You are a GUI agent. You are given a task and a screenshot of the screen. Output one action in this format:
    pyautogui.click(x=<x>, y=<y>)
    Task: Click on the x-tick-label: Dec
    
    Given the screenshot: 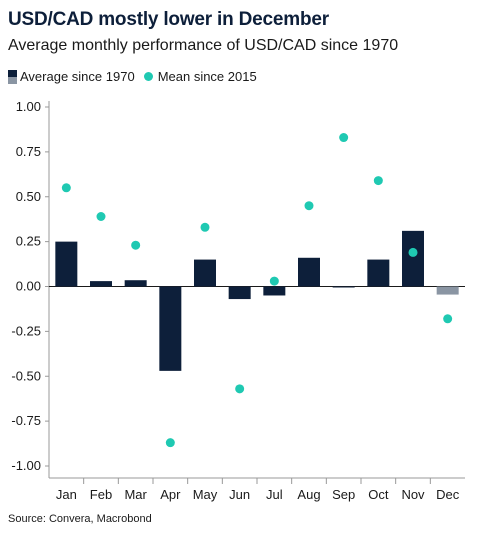 What is the action you would take?
    pyautogui.click(x=448, y=494)
    